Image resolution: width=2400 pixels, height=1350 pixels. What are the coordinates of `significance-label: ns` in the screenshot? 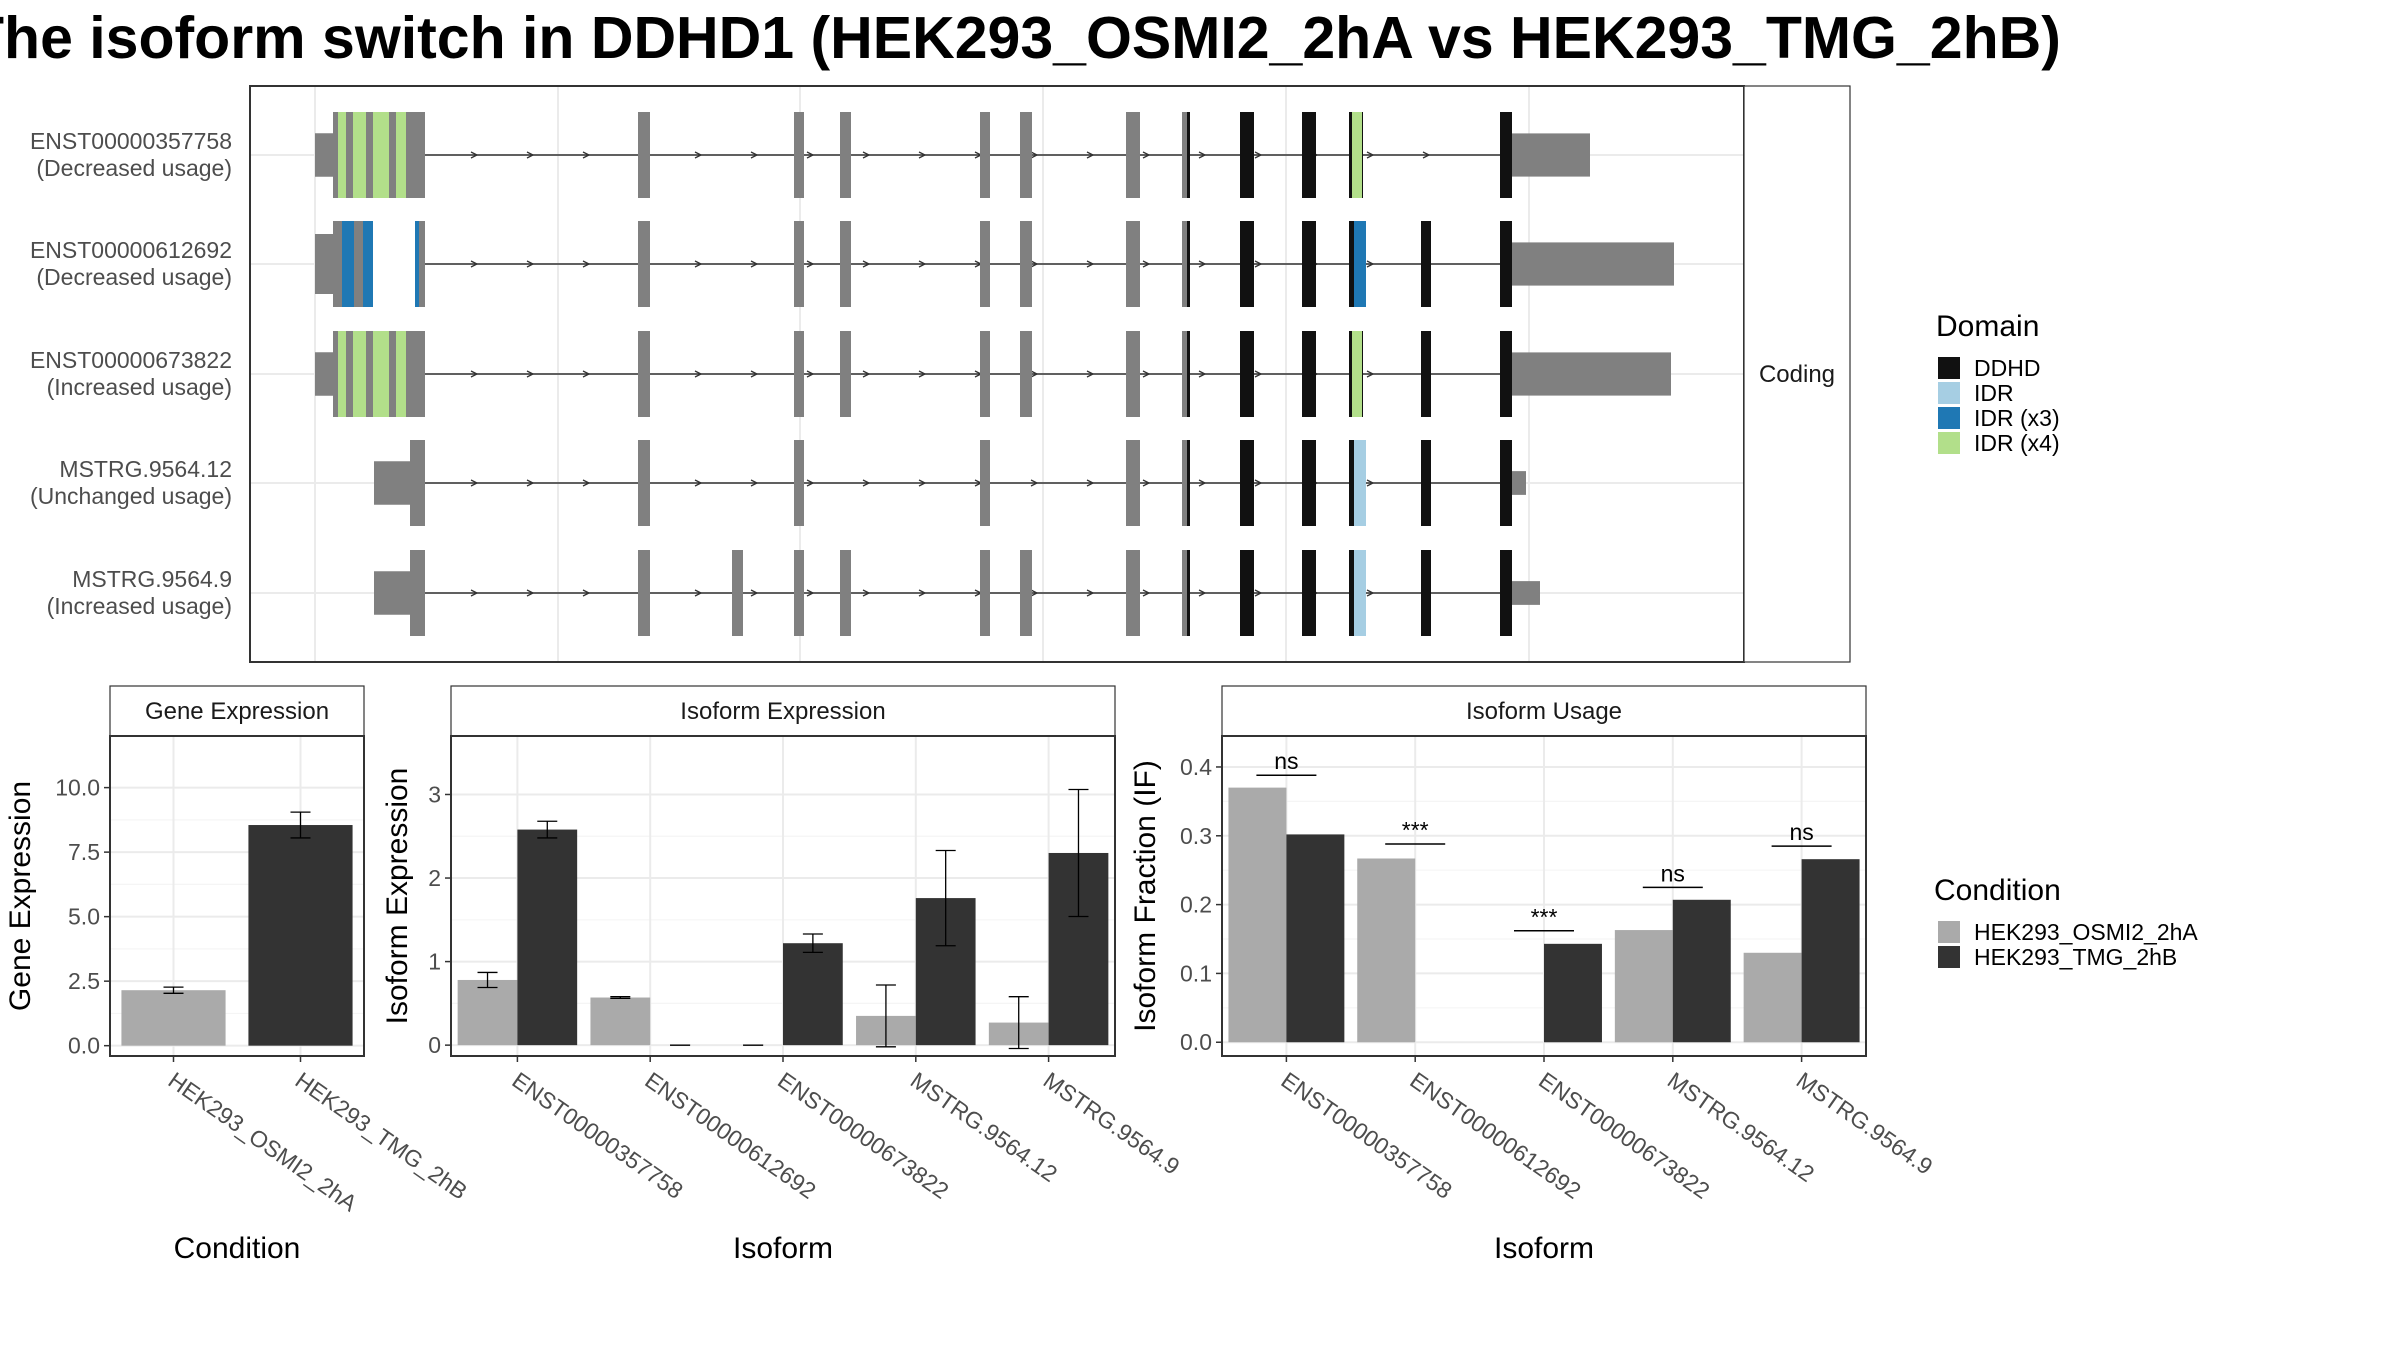 It's located at (1673, 873).